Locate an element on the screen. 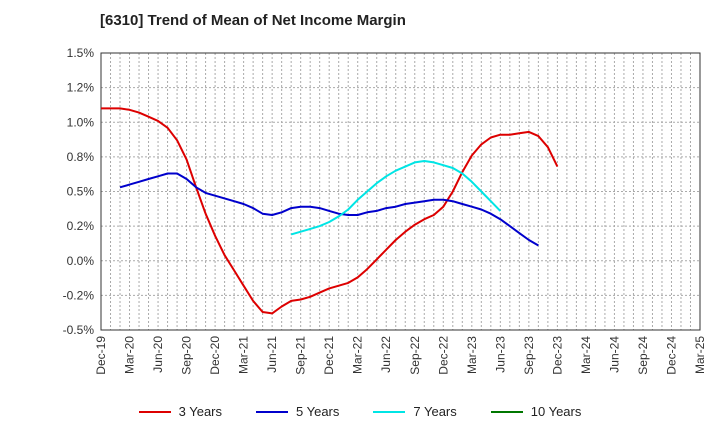 This screenshot has width=720, height=440. legend-label: 5 Years is located at coordinates (318, 411).